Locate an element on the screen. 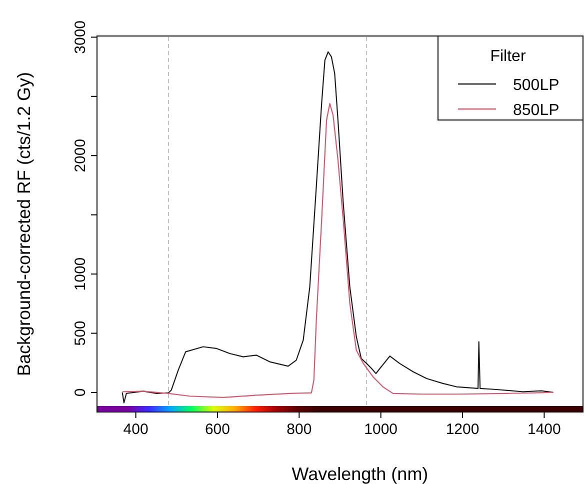  x-tick-label: 400 is located at coordinates (135, 429).